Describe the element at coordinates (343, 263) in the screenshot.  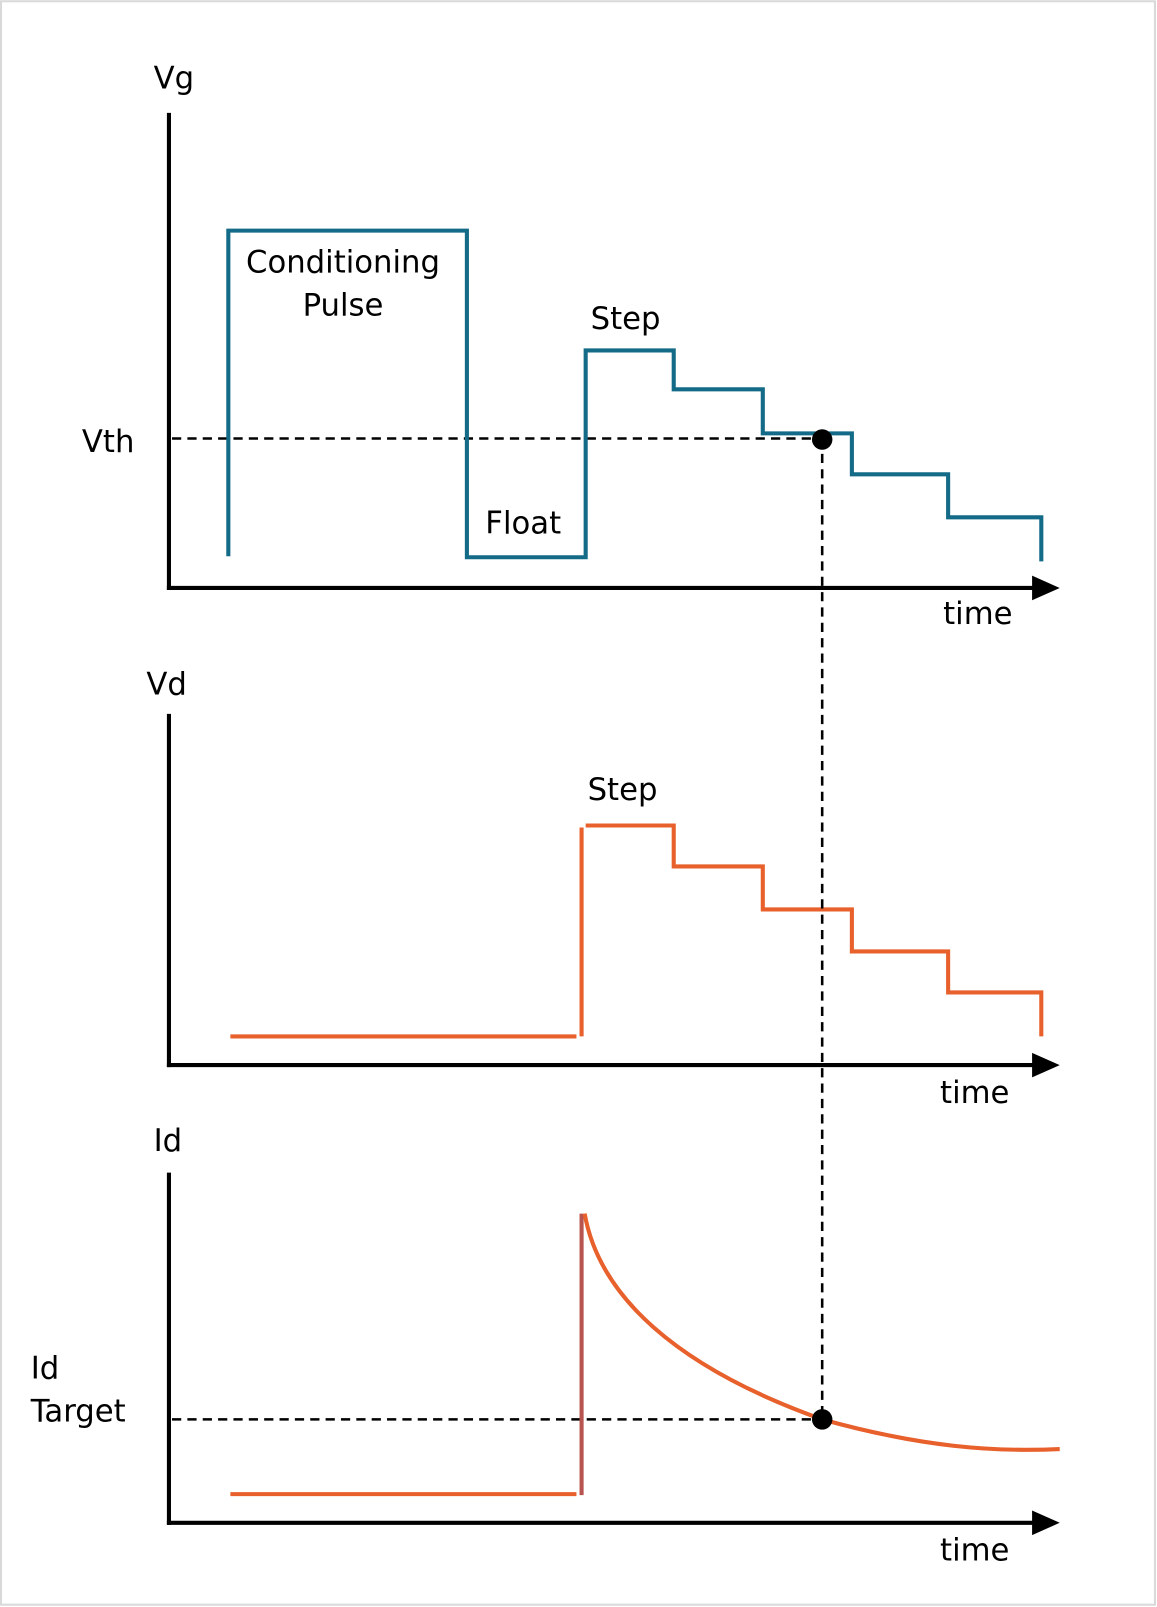
I see `conditioning-pulse-label-1: Conditioning` at that location.